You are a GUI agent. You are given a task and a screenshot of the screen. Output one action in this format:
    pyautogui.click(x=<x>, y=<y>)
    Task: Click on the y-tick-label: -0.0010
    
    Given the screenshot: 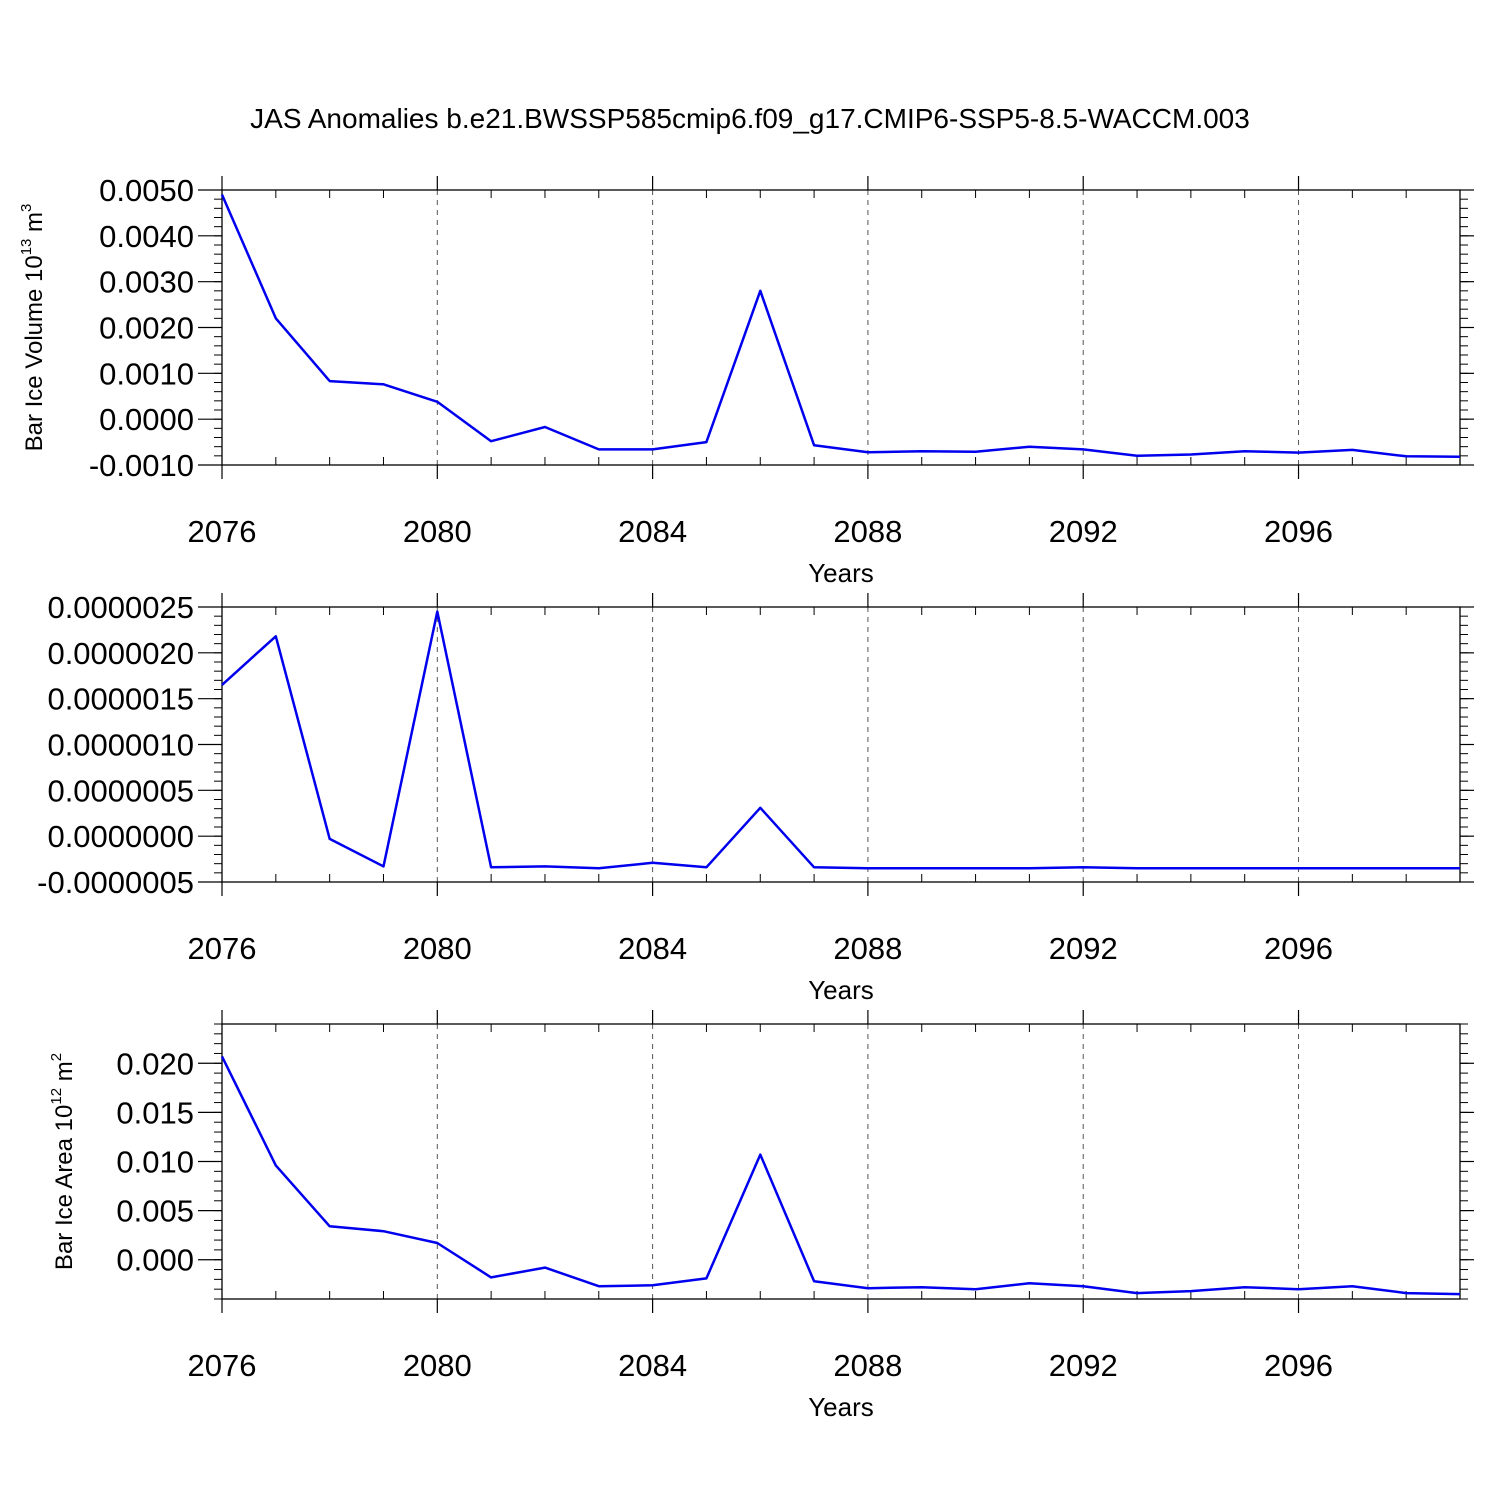 What is the action you would take?
    pyautogui.click(x=141, y=465)
    